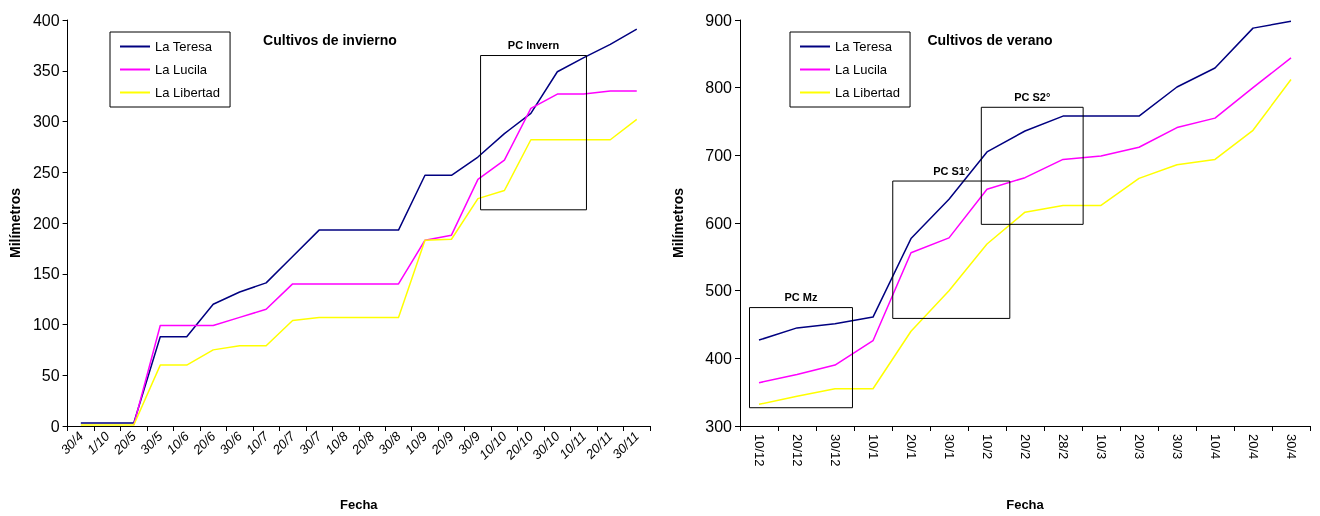 The width and height of the screenshot is (1320, 516). I want to click on annotation: PC S2°, so click(1032, 96).